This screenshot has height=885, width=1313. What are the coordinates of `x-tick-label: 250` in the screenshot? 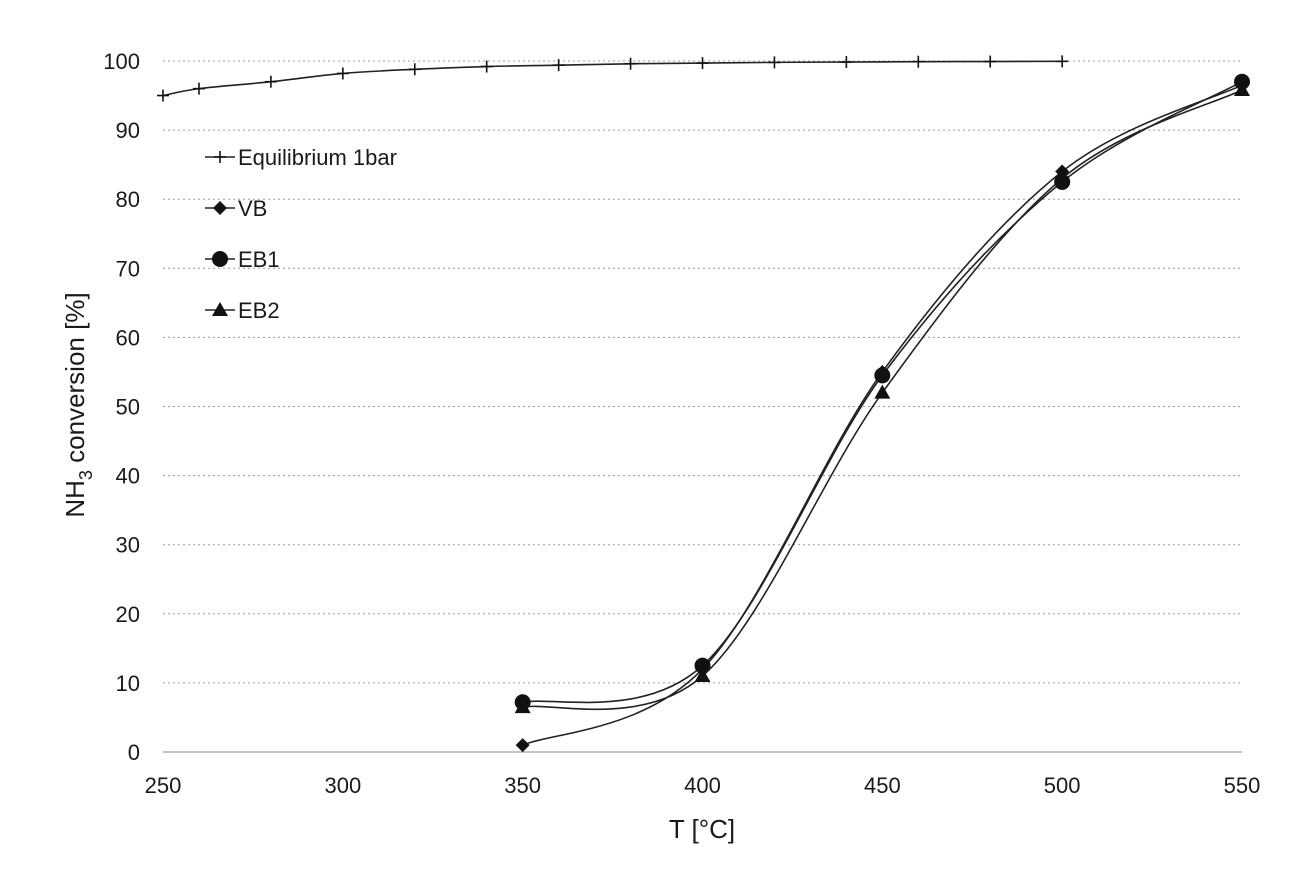 It's located at (163, 785).